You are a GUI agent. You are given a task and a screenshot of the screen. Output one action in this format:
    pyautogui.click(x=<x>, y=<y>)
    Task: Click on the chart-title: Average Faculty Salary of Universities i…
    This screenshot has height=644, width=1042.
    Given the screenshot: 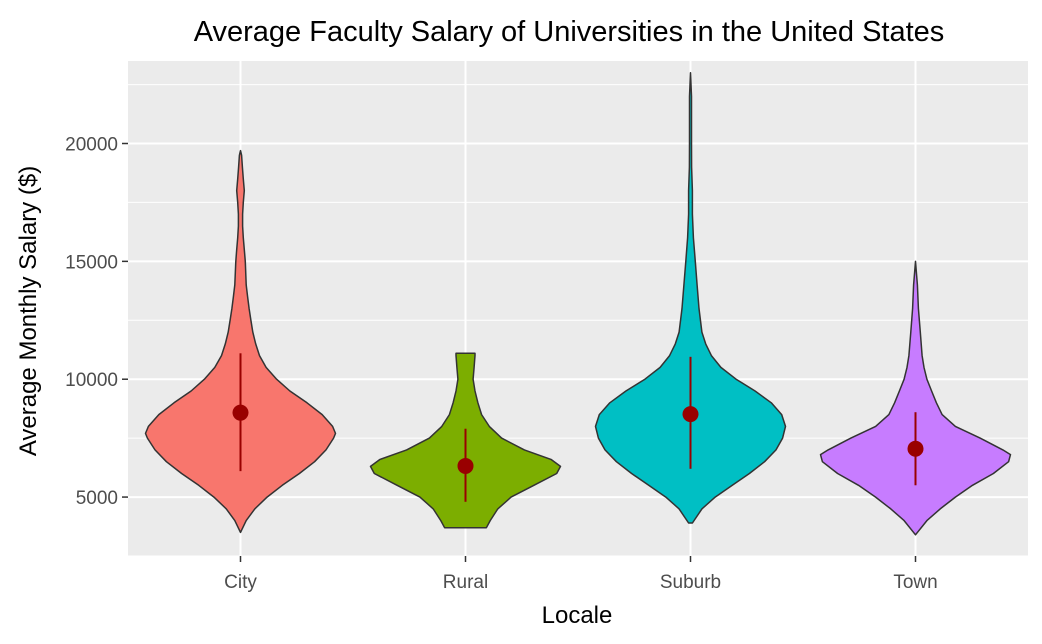 What is the action you would take?
    pyautogui.click(x=569, y=32)
    